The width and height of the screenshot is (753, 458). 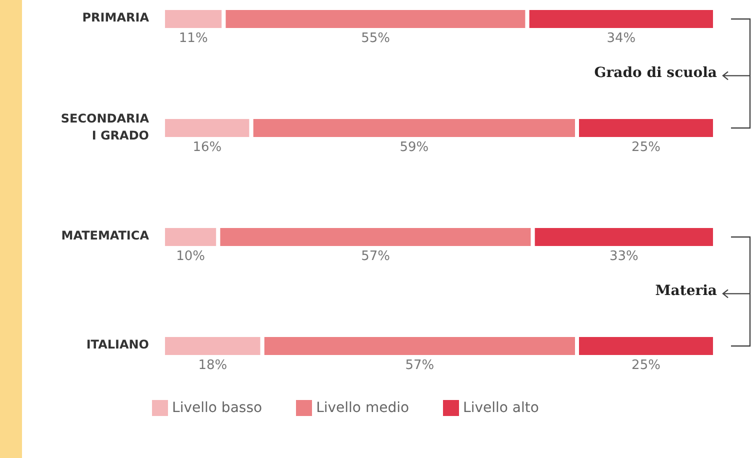 I want to click on data-label: 10%, so click(x=191, y=256).